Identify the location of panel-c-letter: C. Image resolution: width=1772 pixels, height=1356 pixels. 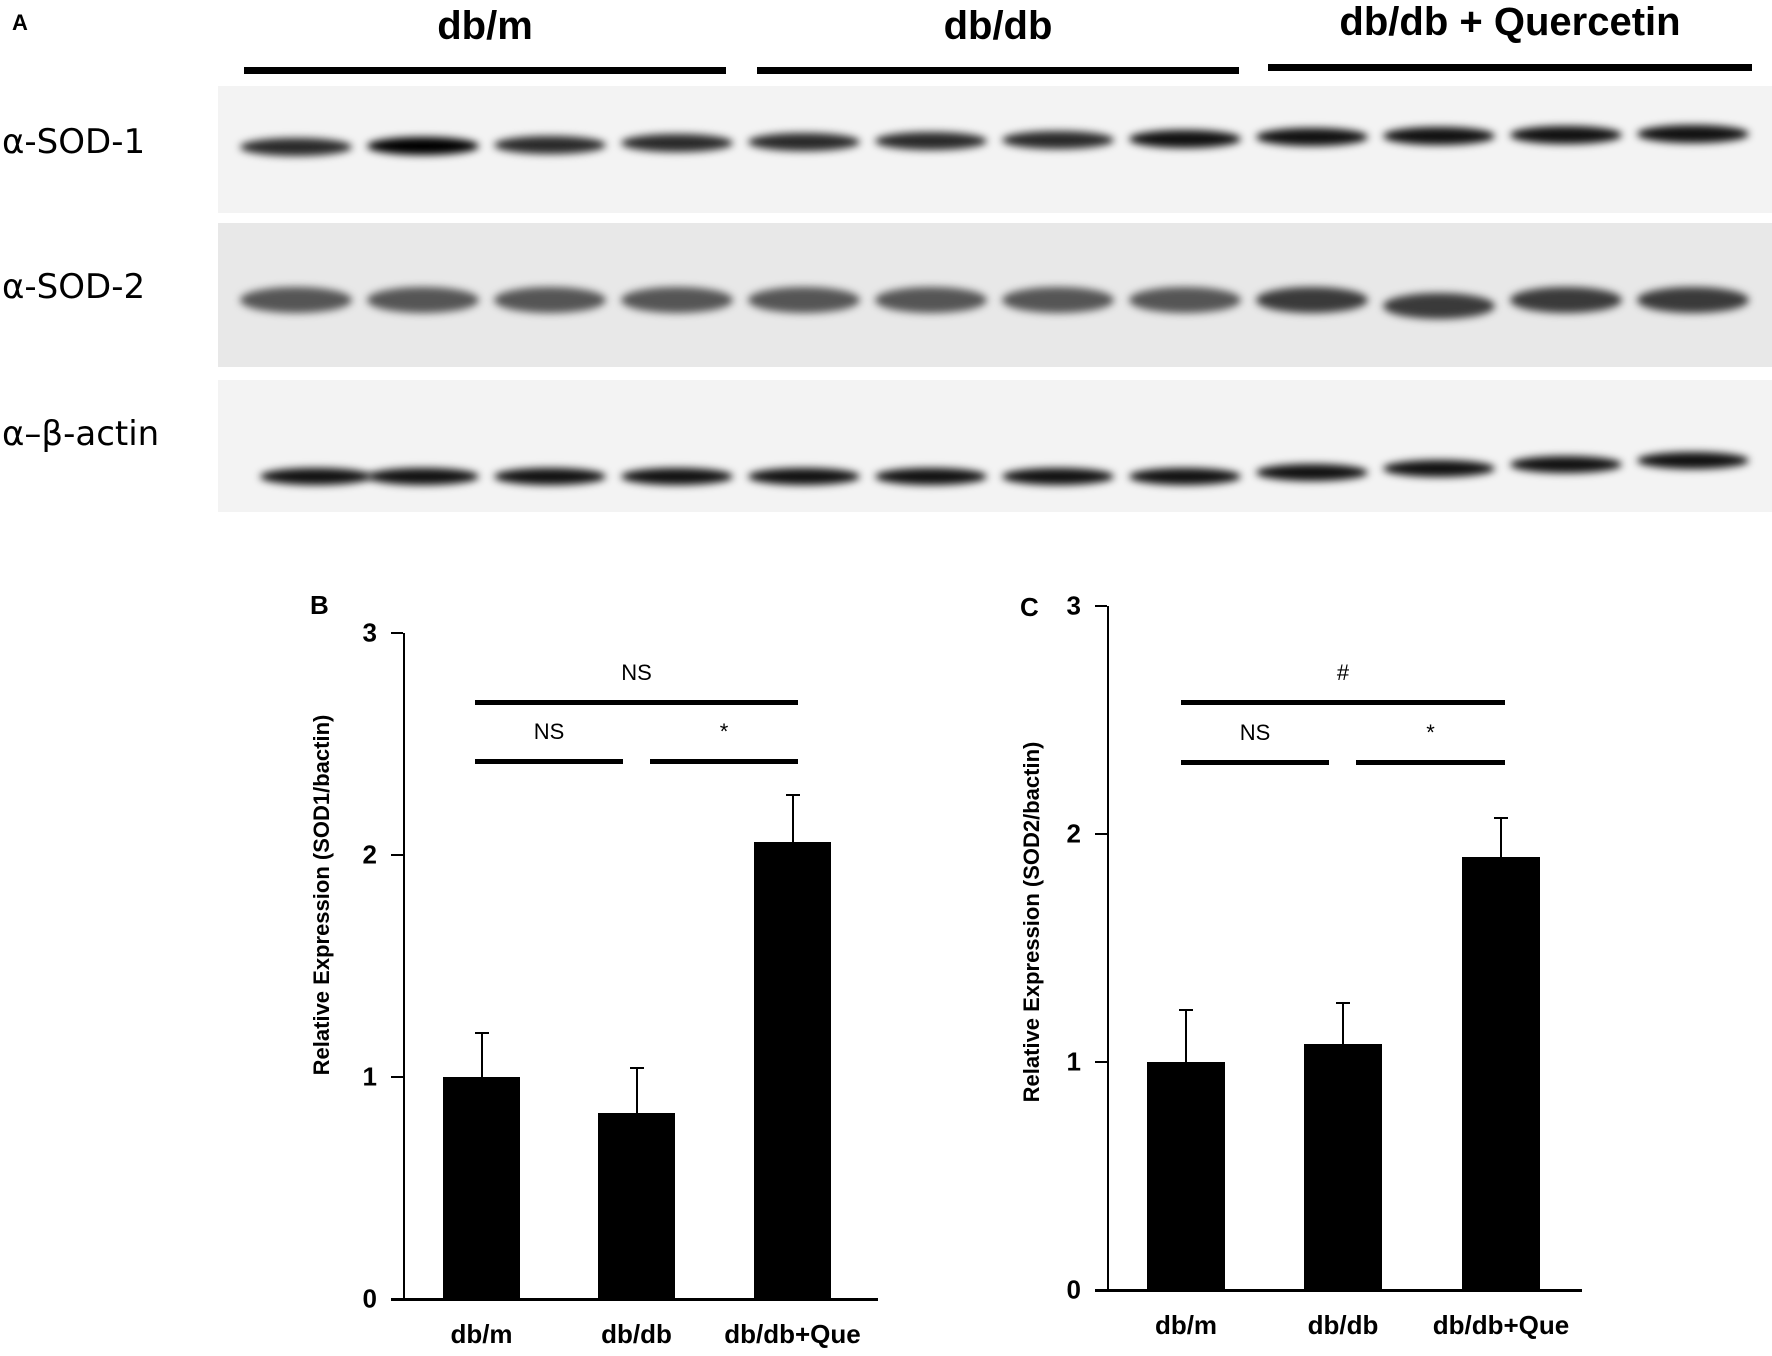
(1029, 607).